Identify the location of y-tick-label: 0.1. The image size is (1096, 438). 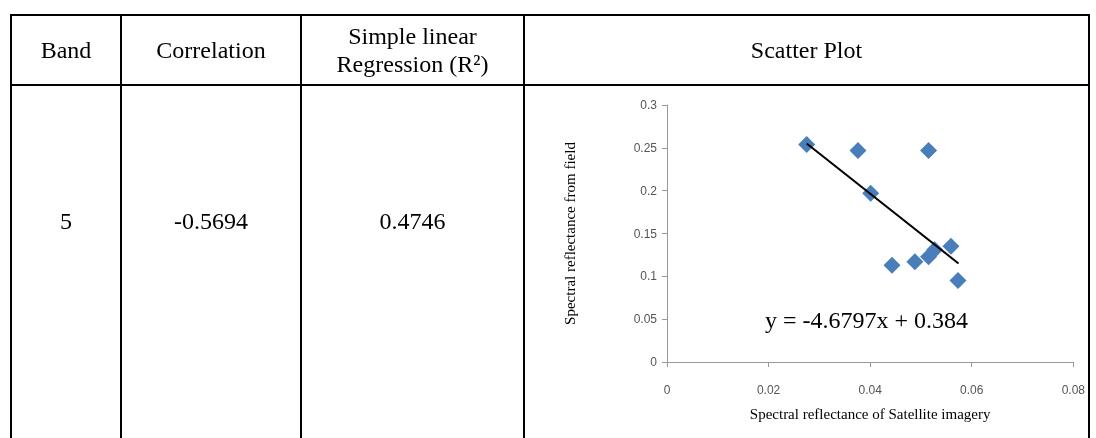
(649, 276).